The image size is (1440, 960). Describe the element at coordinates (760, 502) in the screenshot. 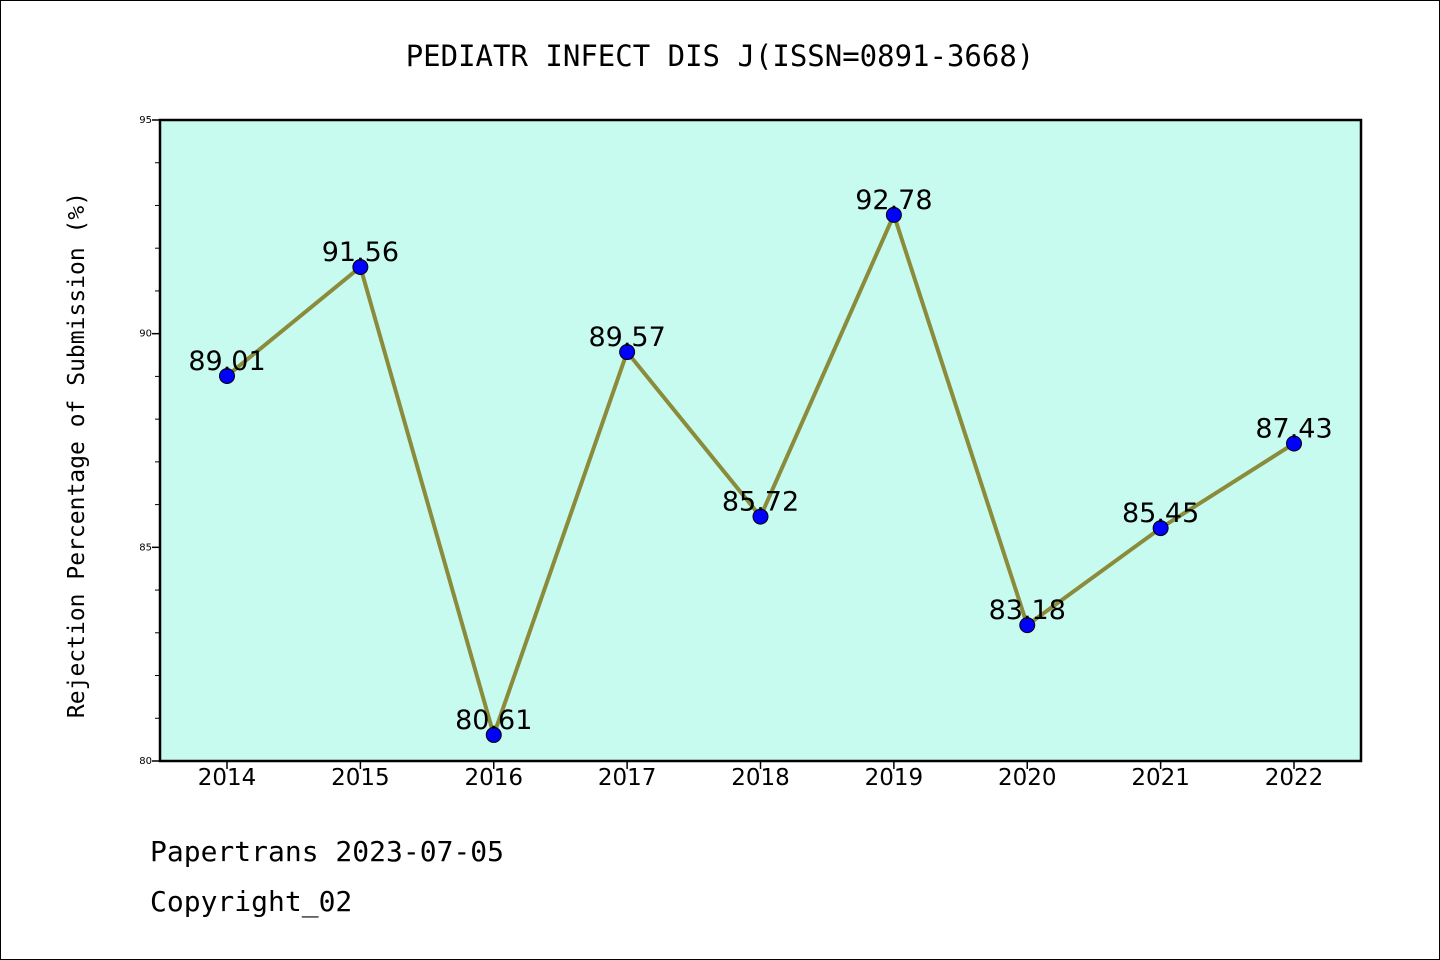

I see `data-label: 85.72` at that location.